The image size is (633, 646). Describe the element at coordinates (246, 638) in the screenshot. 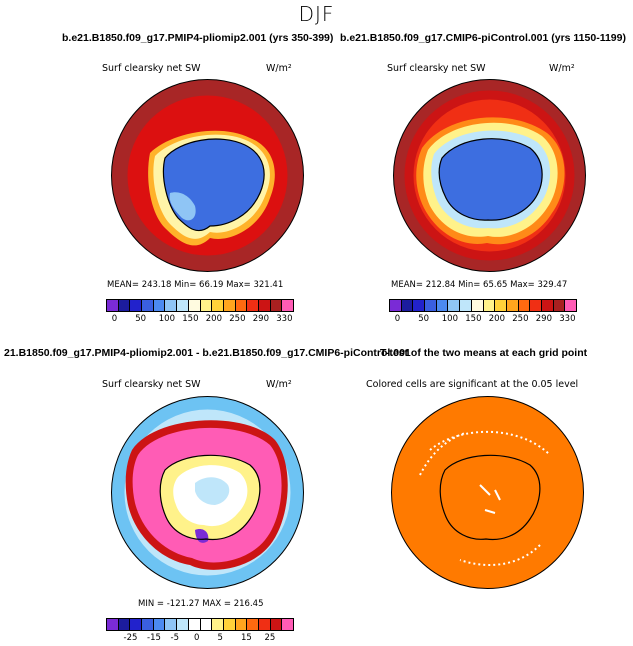

I see `colorbar-tick-label: 15` at that location.